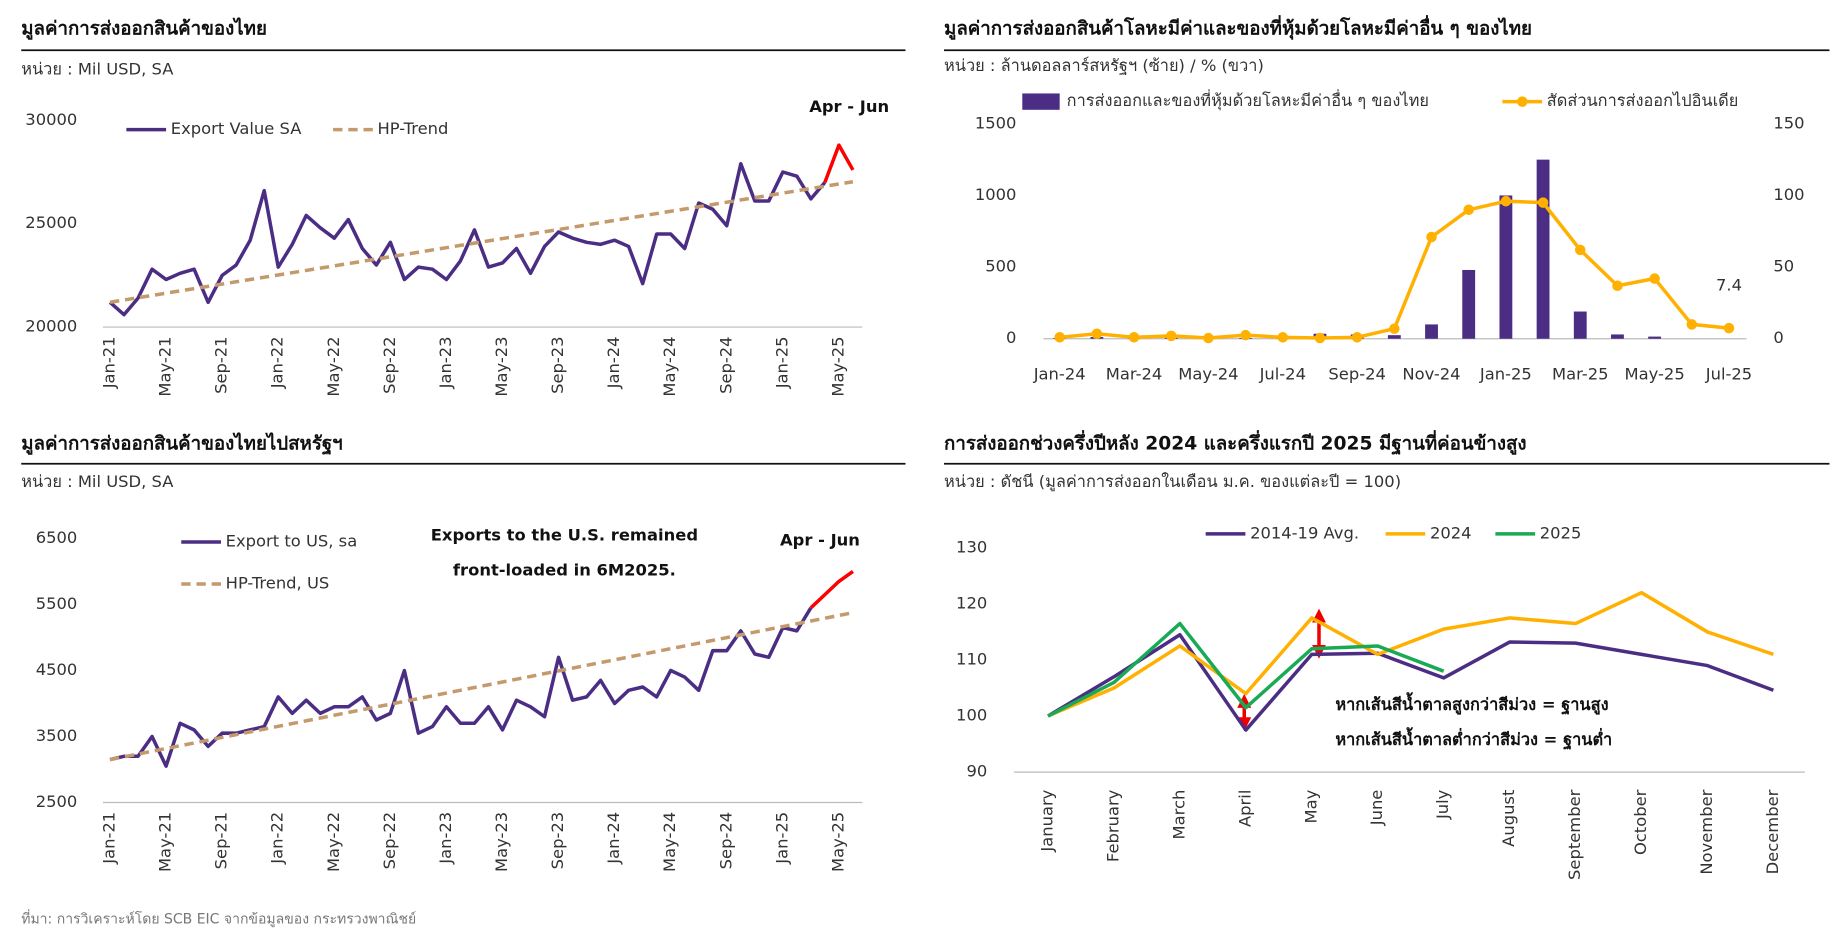 The height and width of the screenshot is (952, 1832). Describe the element at coordinates (1041, 101) in the screenshot. I see `legend-swatch` at that location.